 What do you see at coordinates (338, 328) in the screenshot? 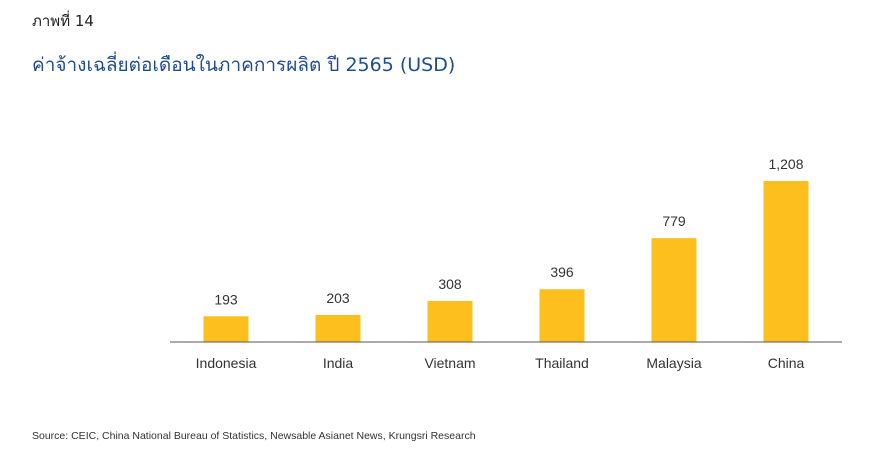
I see `bar-india` at bounding box center [338, 328].